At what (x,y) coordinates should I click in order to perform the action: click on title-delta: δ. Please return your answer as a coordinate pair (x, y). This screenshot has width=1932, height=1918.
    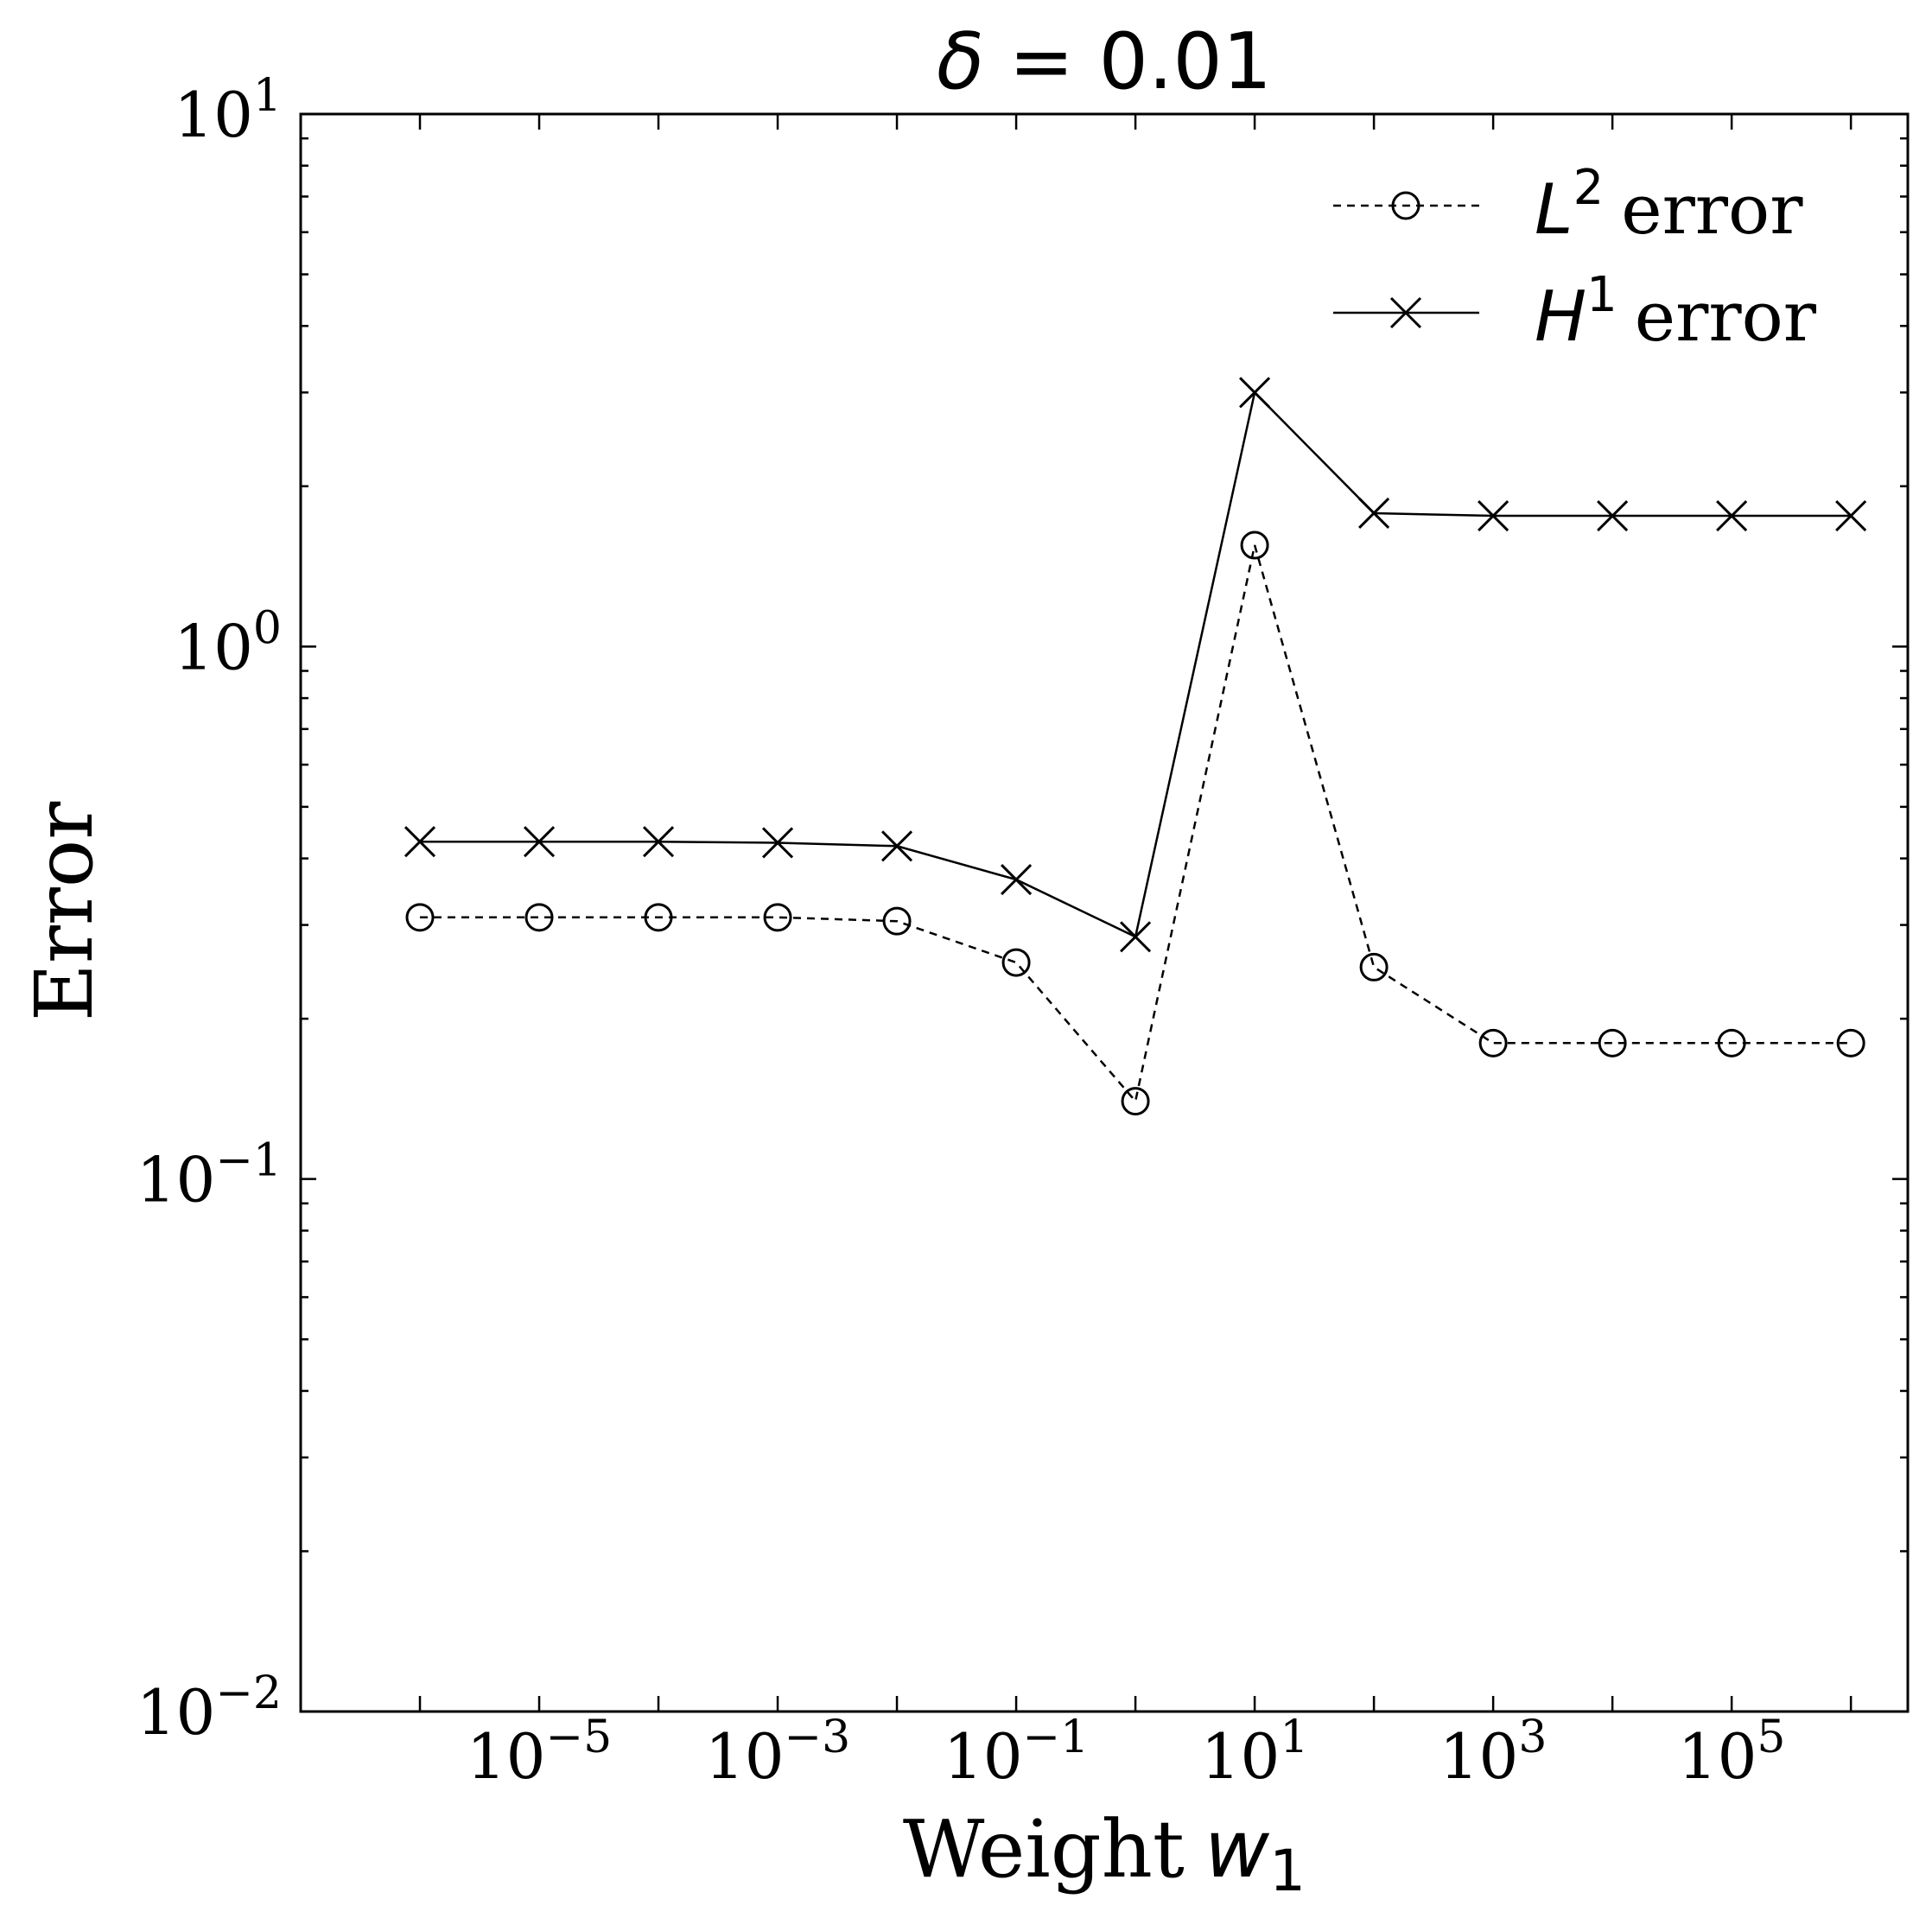
    Looking at the image, I should click on (961, 61).